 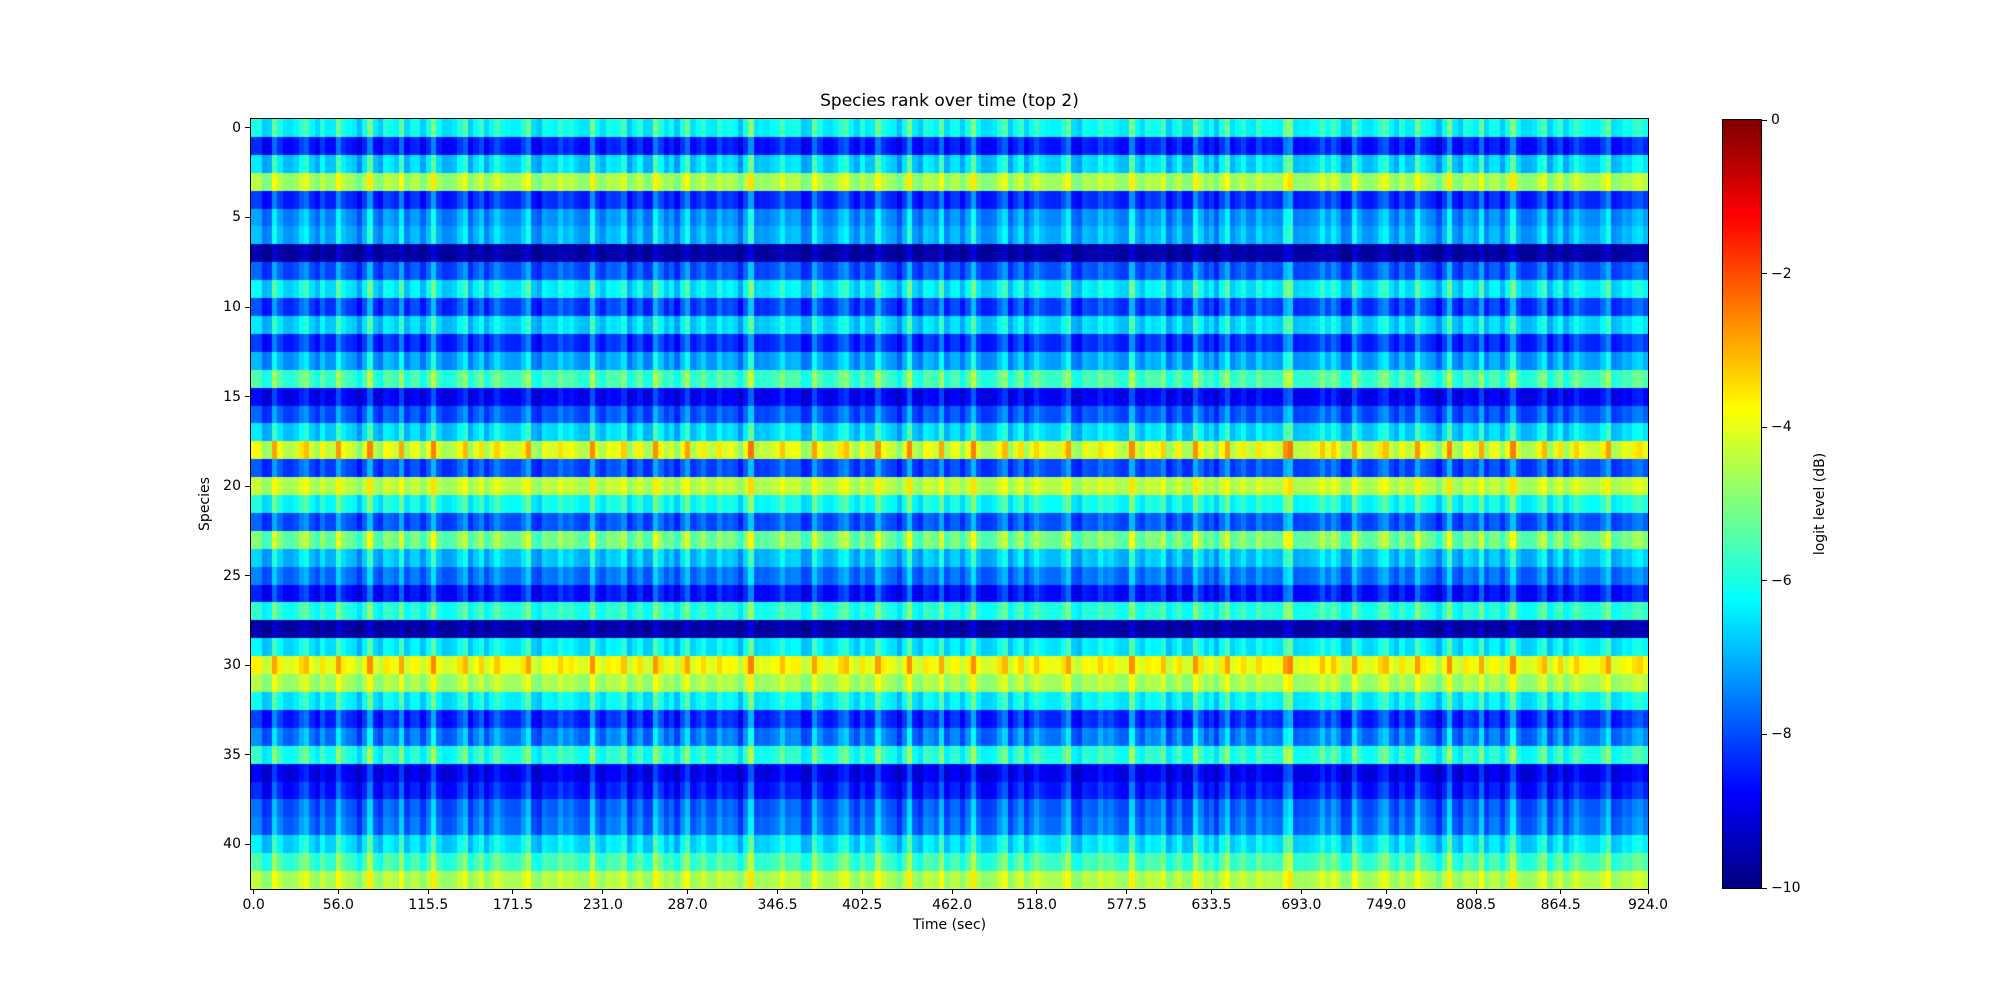 What do you see at coordinates (1126, 905) in the screenshot?
I see `x-tick-label: 577.5` at bounding box center [1126, 905].